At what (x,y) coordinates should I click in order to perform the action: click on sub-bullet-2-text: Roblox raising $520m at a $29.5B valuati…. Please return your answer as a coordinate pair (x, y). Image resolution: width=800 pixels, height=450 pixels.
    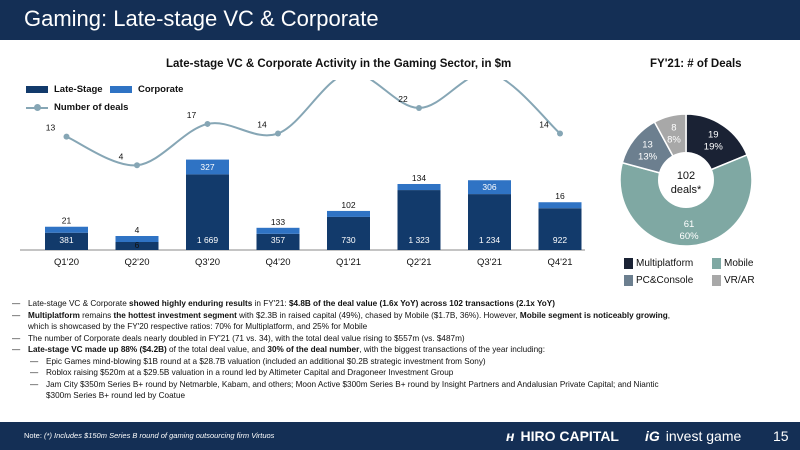
    Looking at the image, I should click on (250, 372).